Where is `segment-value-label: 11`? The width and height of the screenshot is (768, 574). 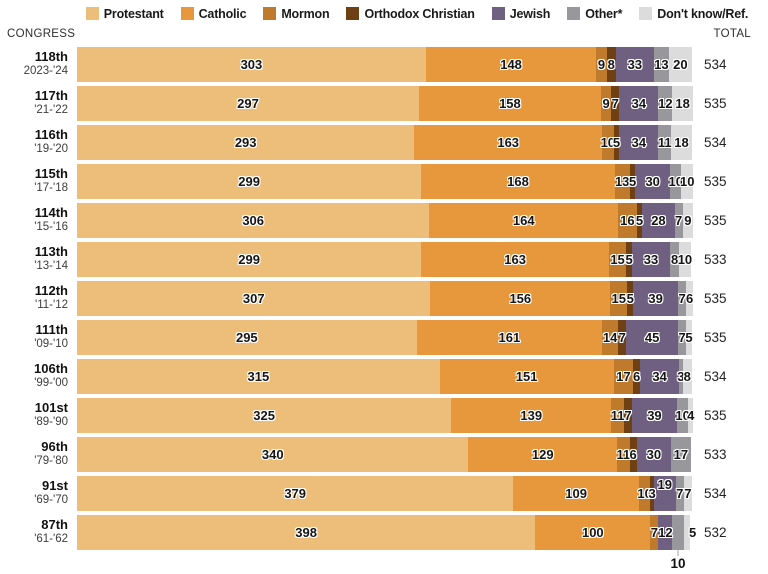 segment-value-label: 11 is located at coordinates (617, 415).